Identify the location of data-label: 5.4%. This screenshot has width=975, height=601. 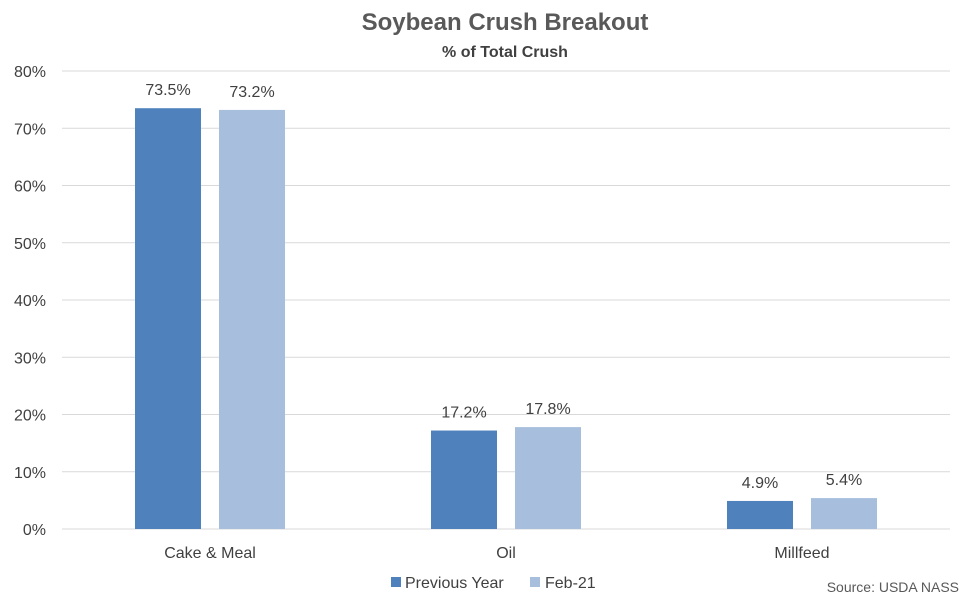
(844, 480).